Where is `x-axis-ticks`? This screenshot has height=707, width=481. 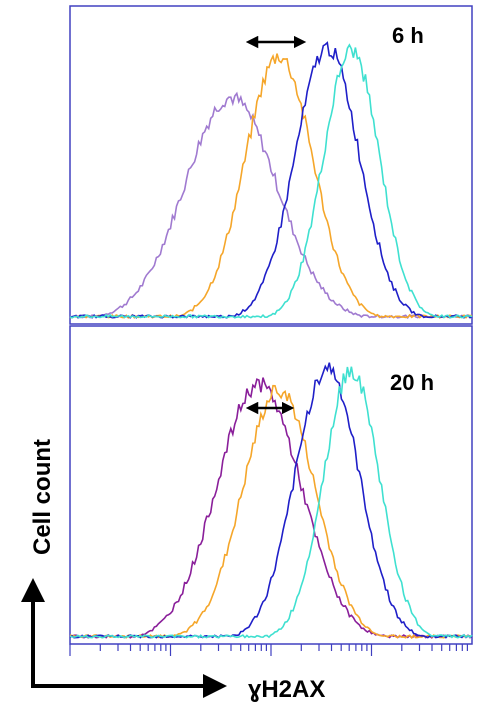 x-axis-ticks is located at coordinates (268, 650).